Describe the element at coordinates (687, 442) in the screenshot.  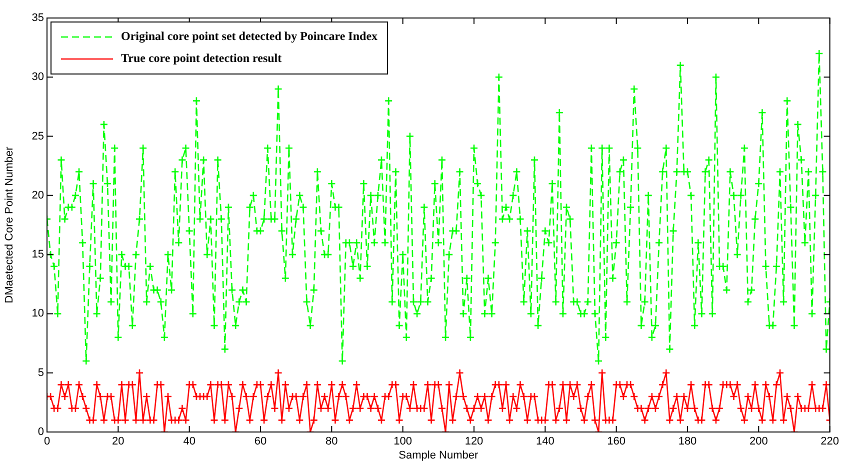
I see `x-tick-label: 180` at that location.